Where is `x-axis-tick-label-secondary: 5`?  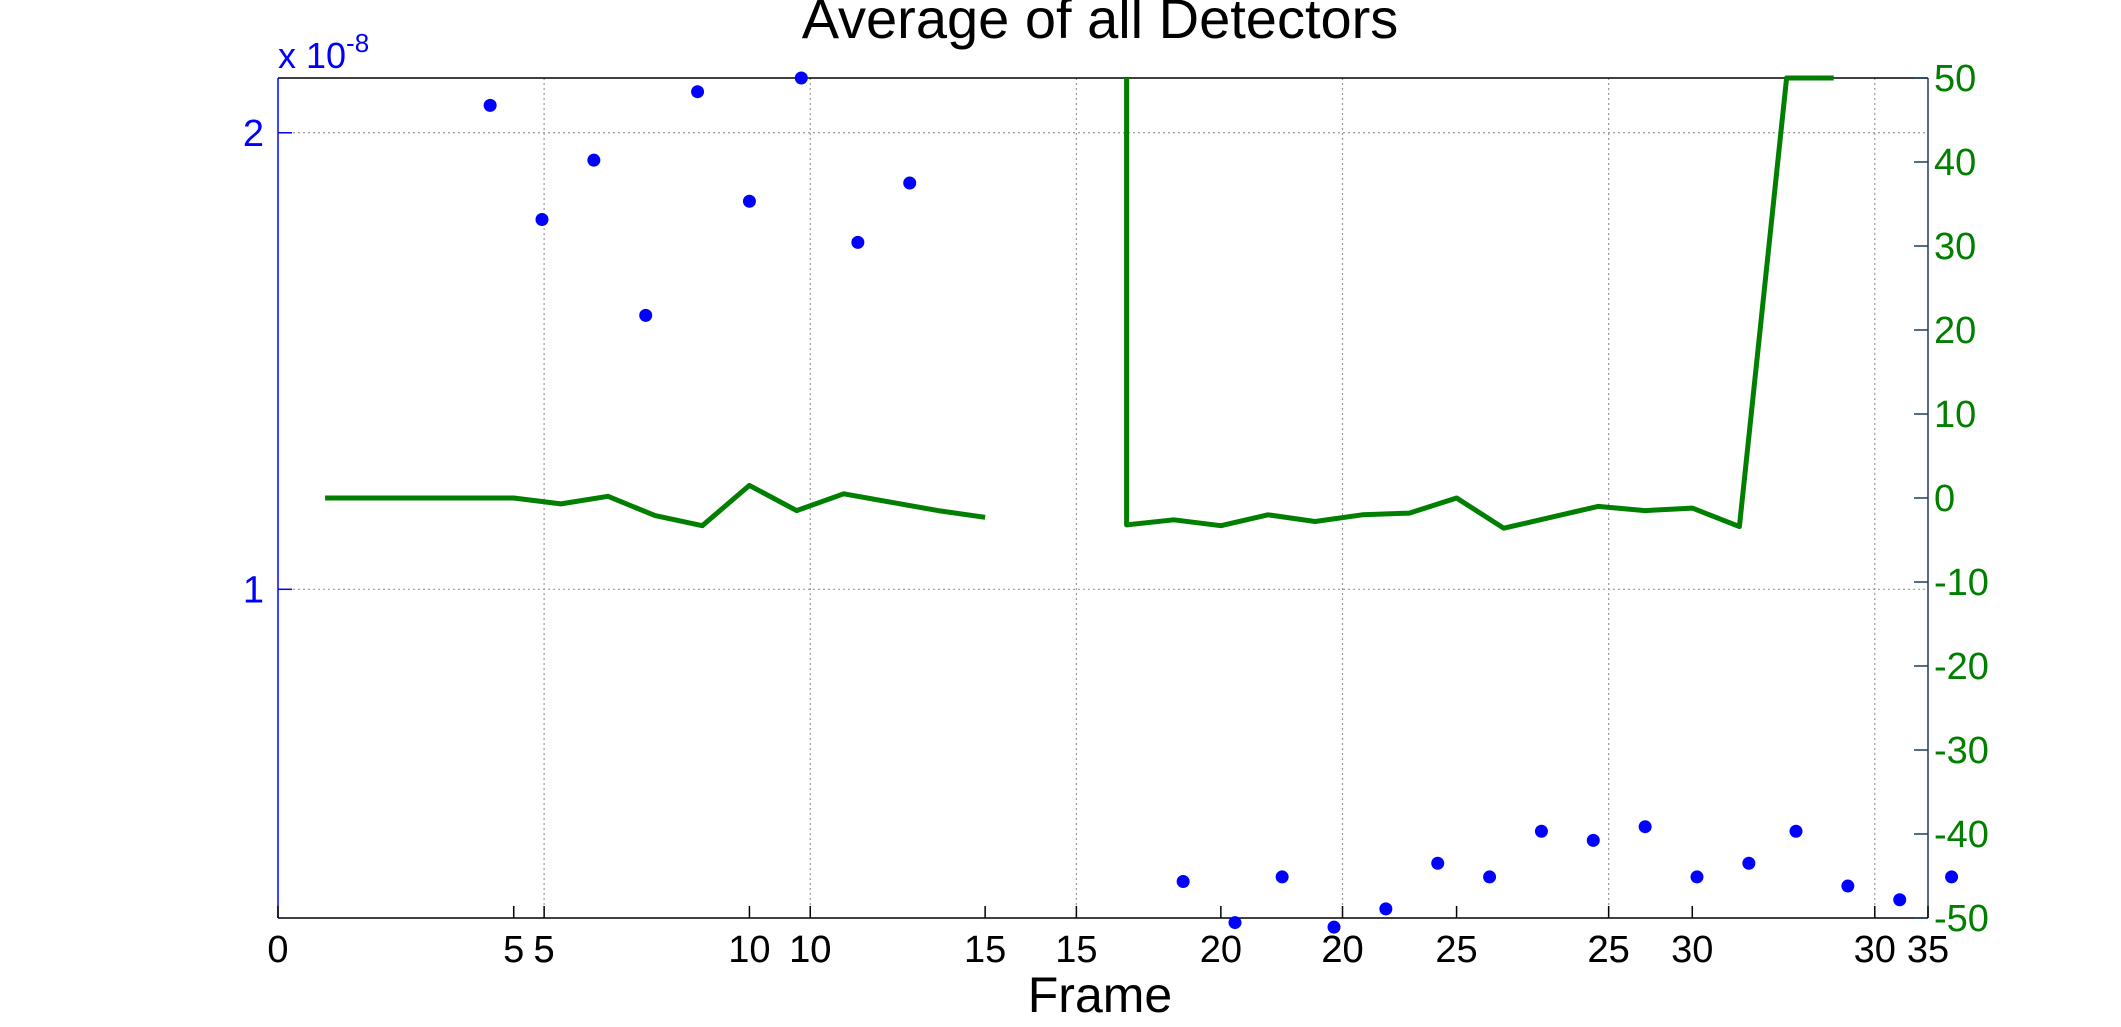
x-axis-tick-label-secondary: 5 is located at coordinates (544, 950).